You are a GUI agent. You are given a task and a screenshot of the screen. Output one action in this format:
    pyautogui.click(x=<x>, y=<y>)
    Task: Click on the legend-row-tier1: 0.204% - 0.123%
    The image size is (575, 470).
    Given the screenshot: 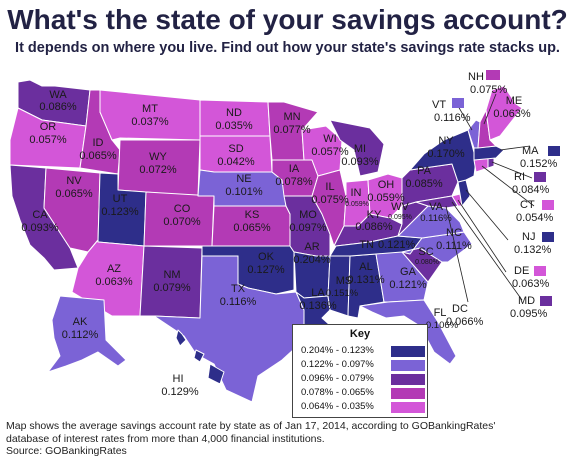 What is the action you would take?
    pyautogui.click(x=363, y=352)
    